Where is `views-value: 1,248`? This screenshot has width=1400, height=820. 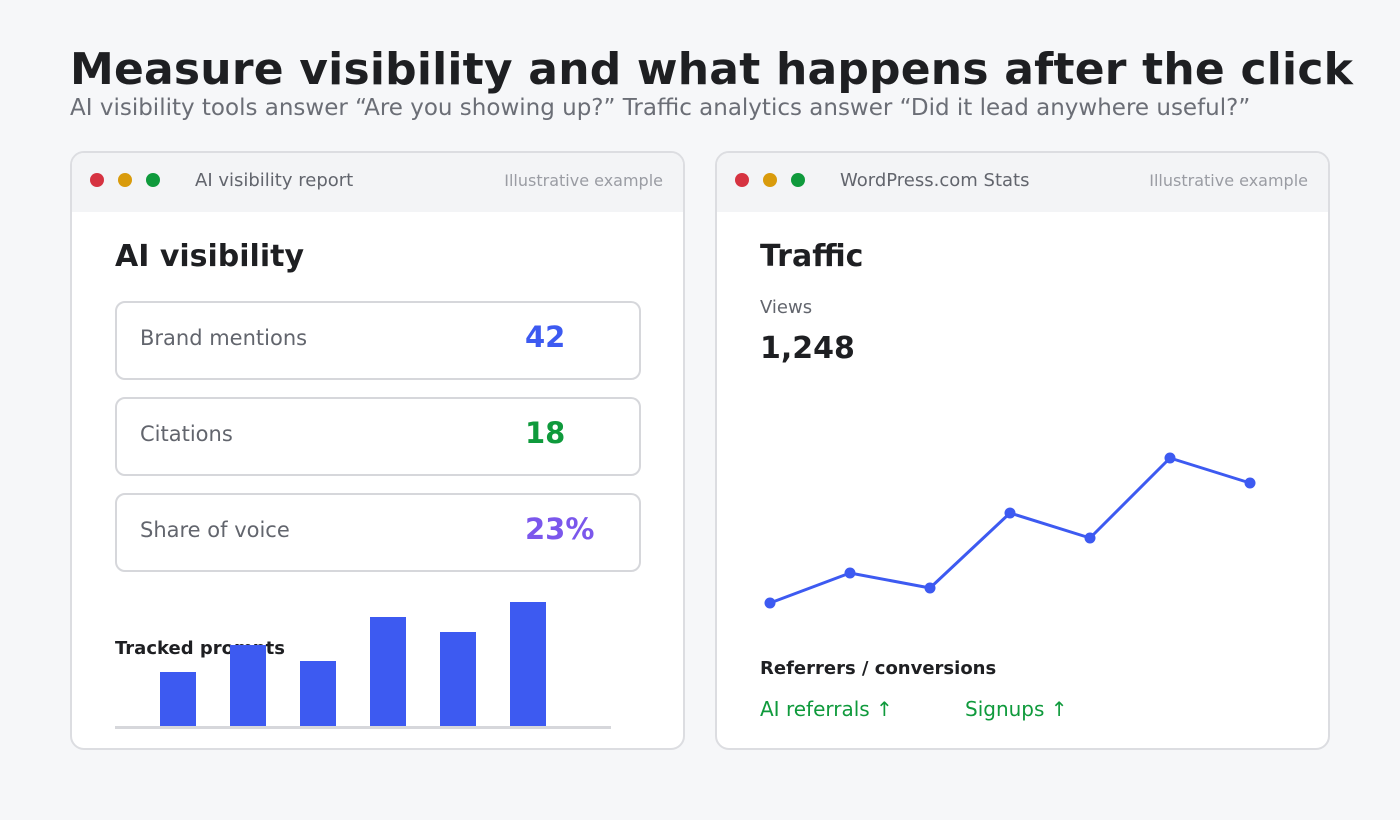 views-value: 1,248 is located at coordinates (807, 348).